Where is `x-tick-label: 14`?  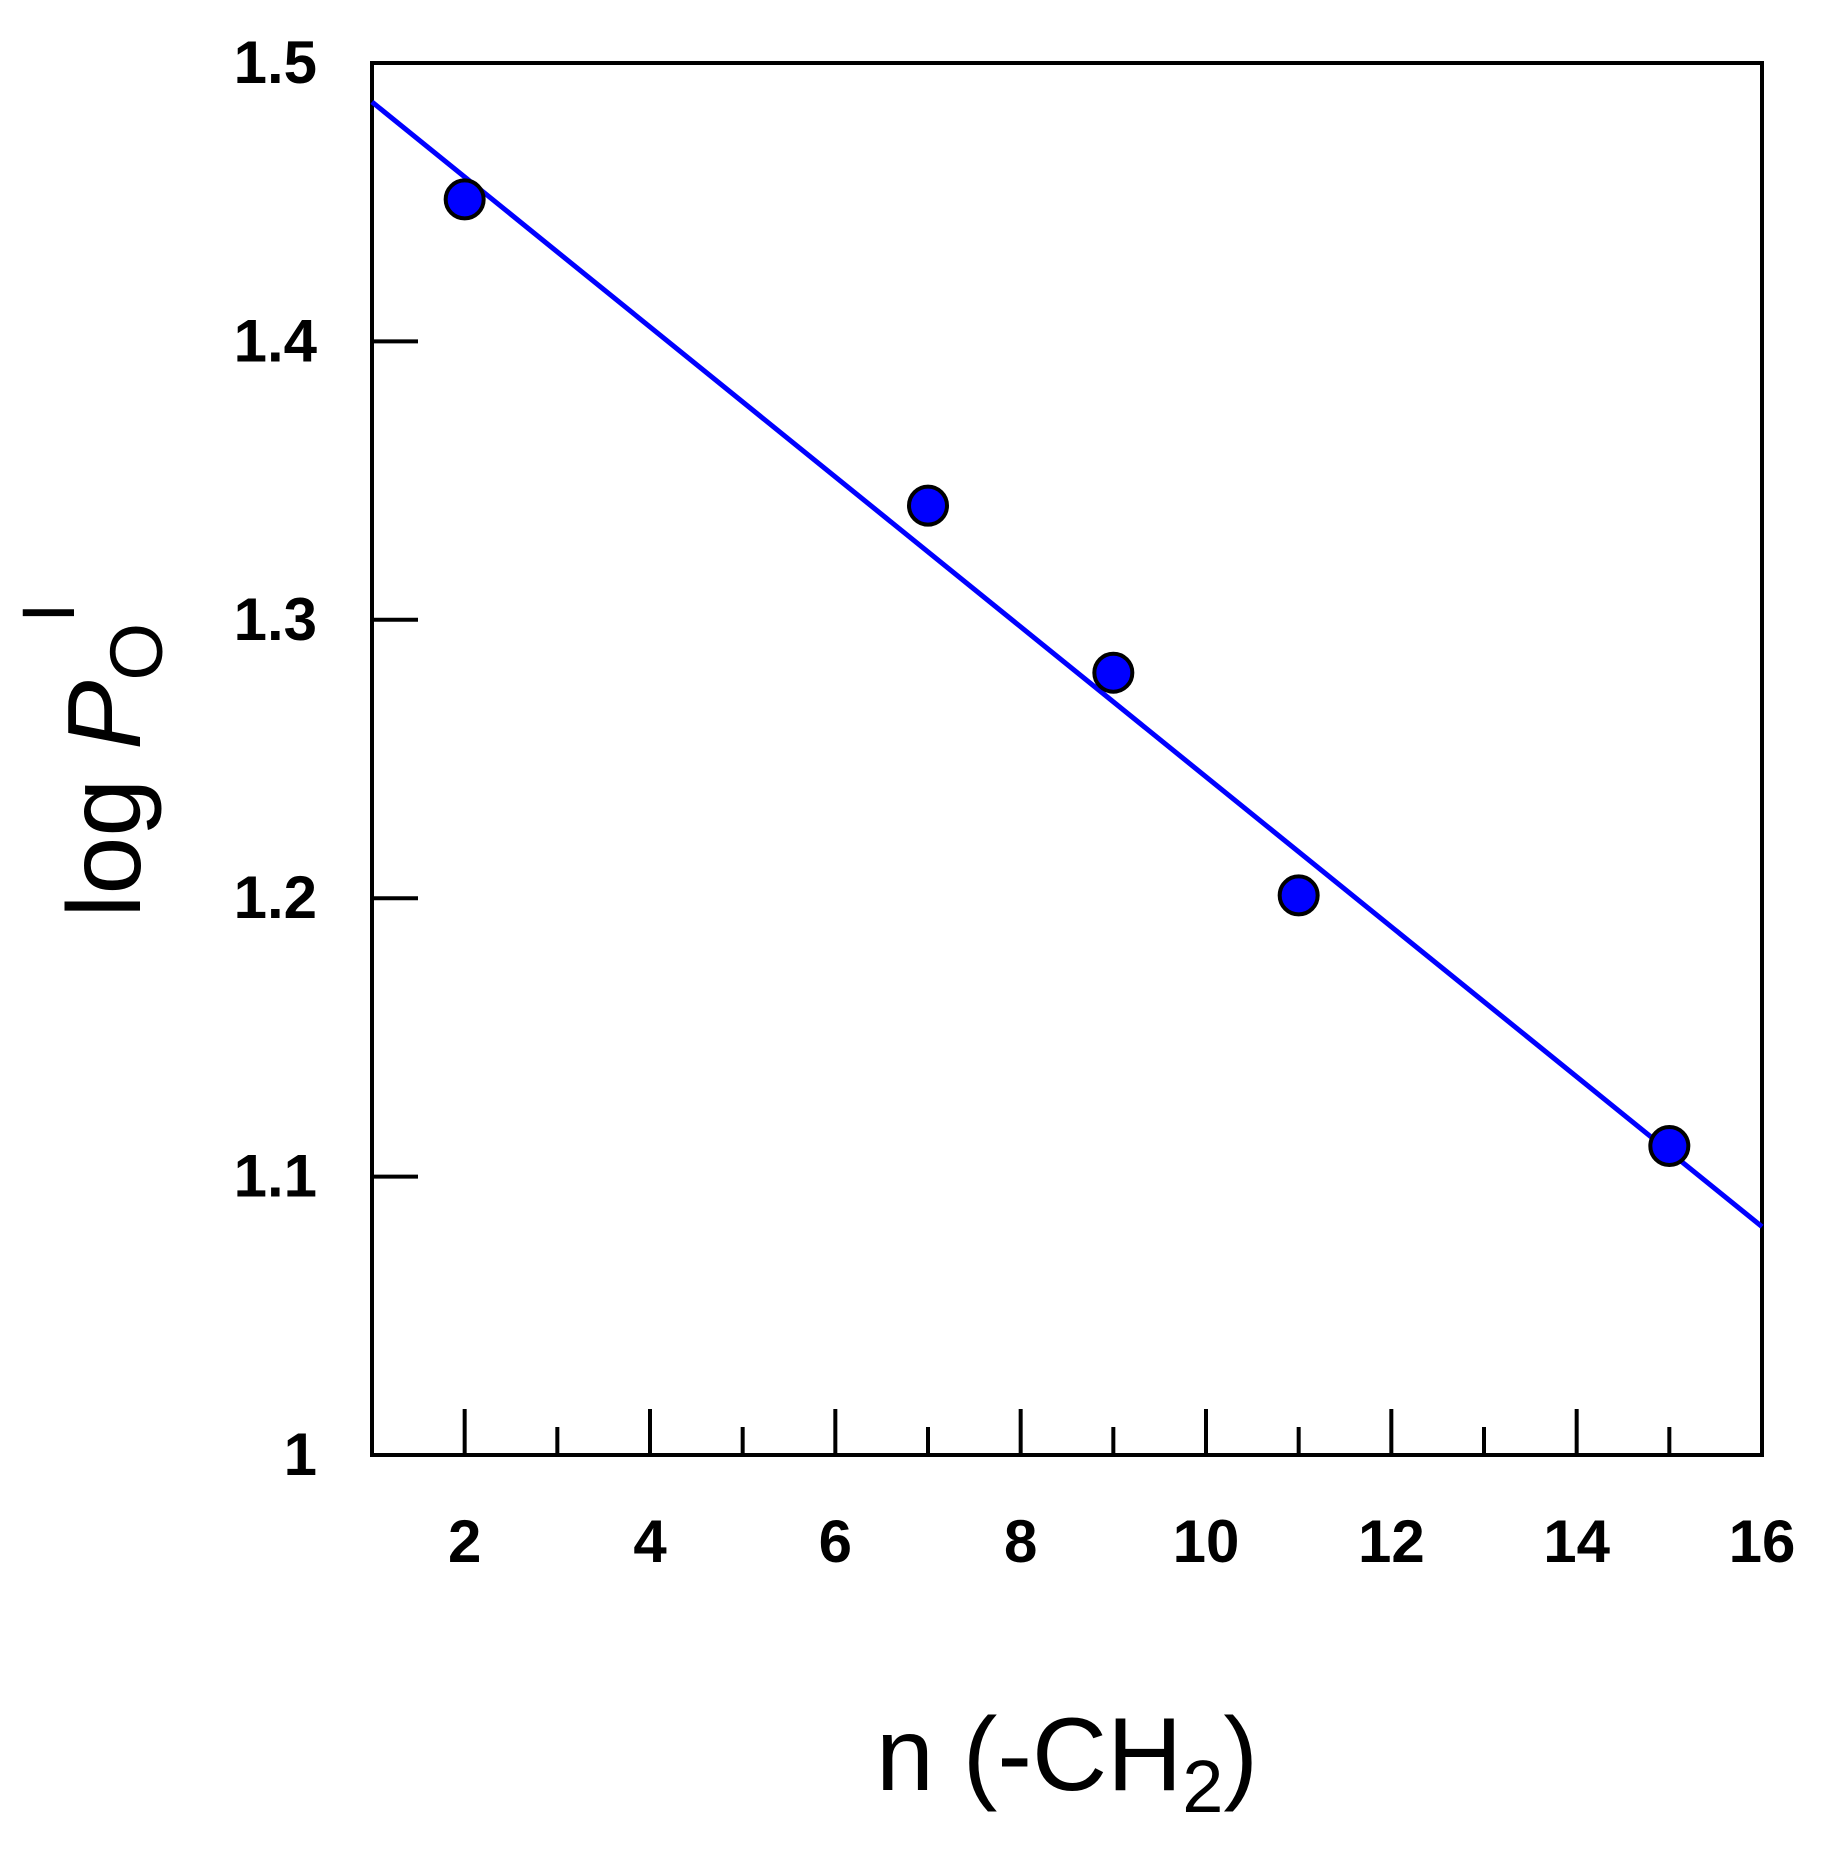 x-tick-label: 14 is located at coordinates (1576, 1541).